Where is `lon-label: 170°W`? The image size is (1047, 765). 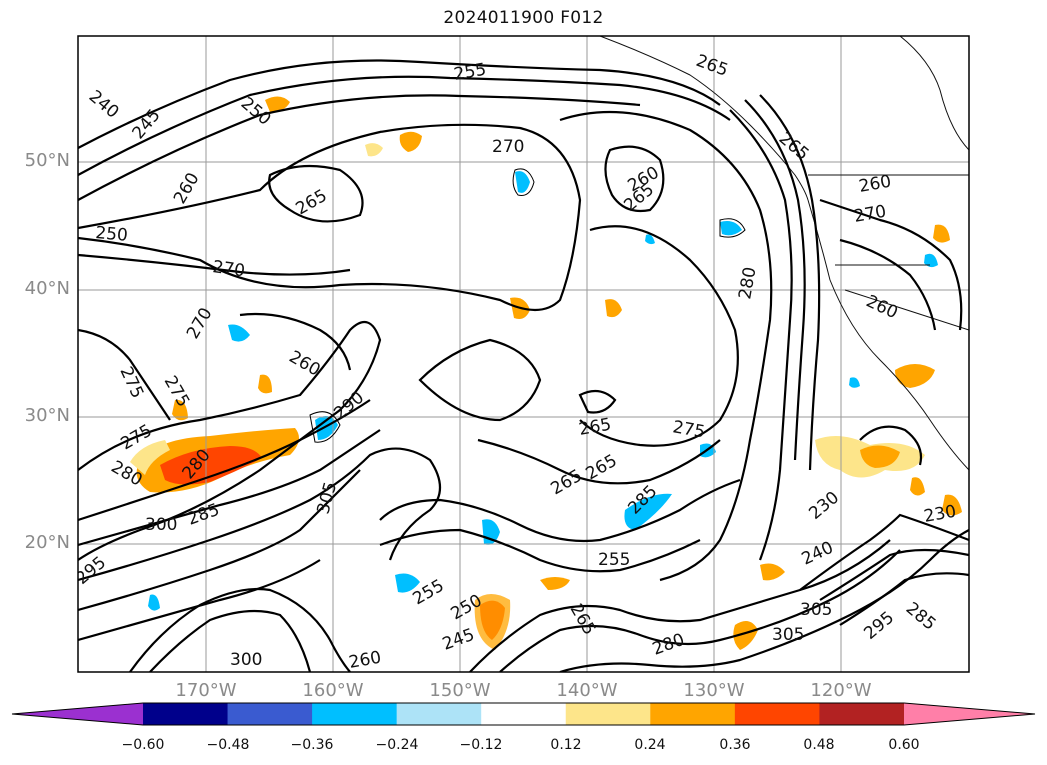 lon-label: 170°W is located at coordinates (206, 690).